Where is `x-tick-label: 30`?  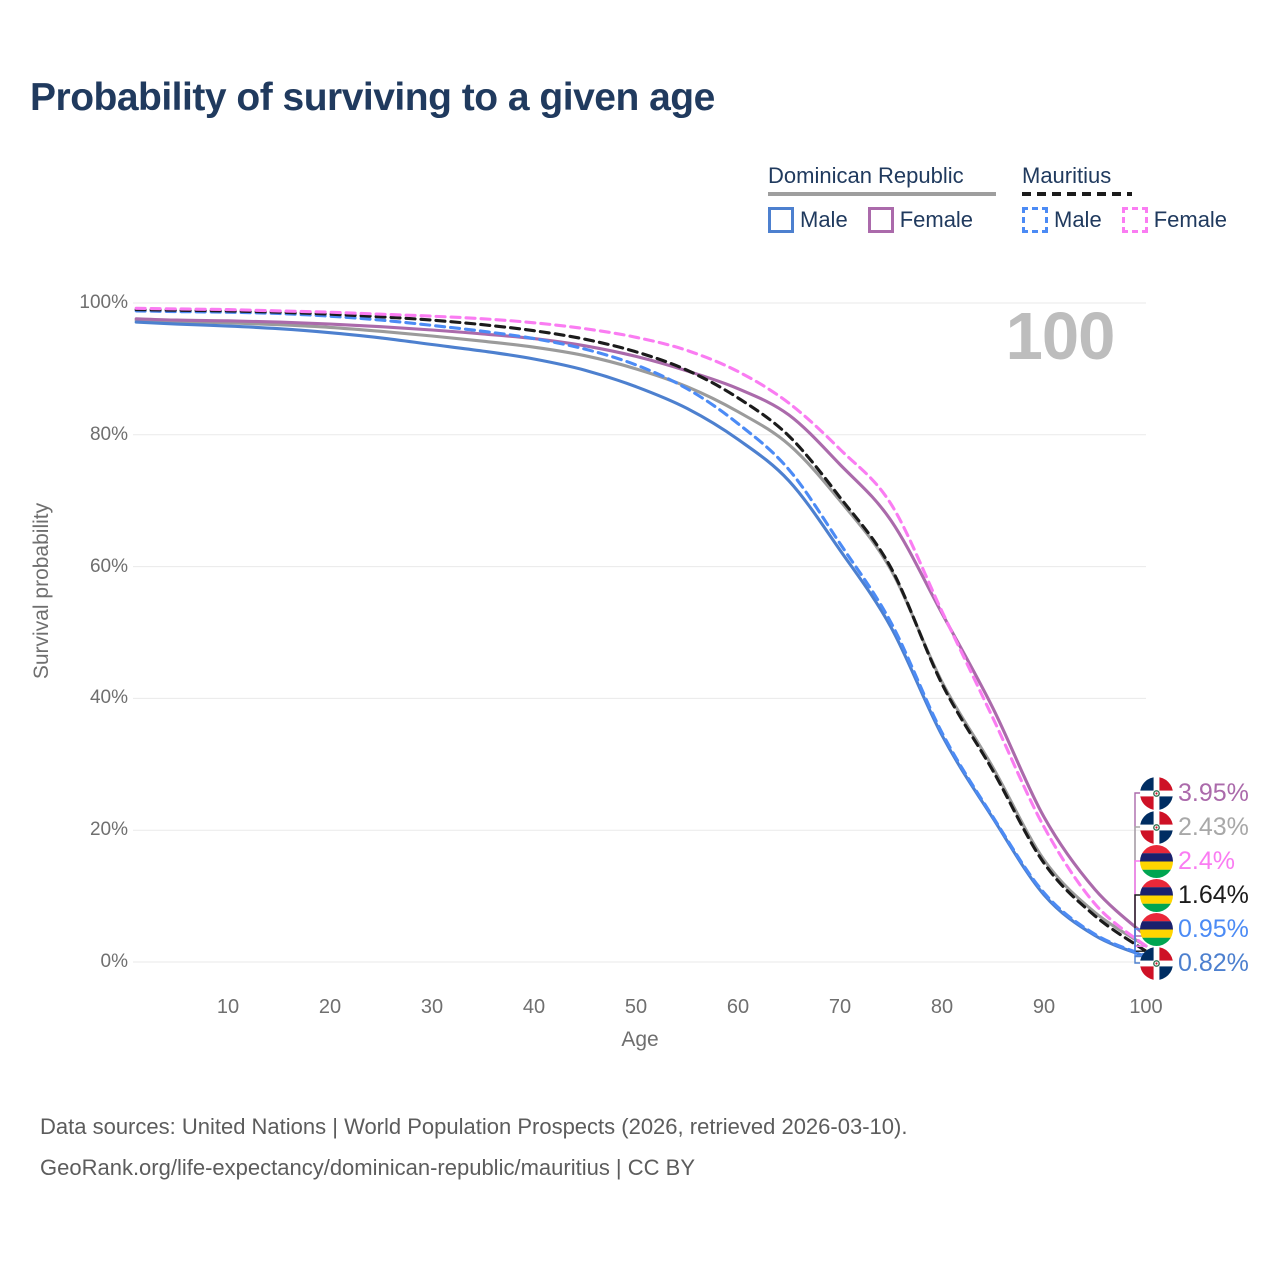
x-tick-label: 30 is located at coordinates (432, 1007).